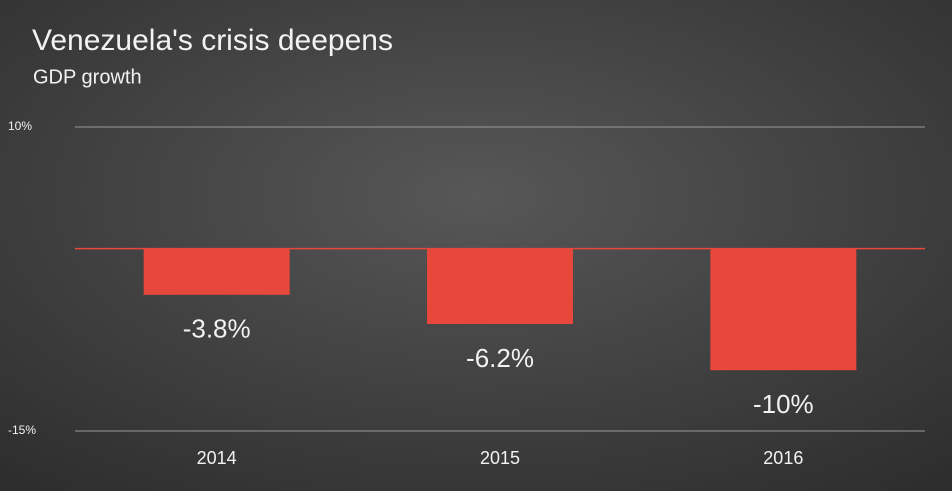 This screenshot has height=491, width=952. Describe the element at coordinates (217, 458) in the screenshot. I see `x-tick-label: 2014` at that location.